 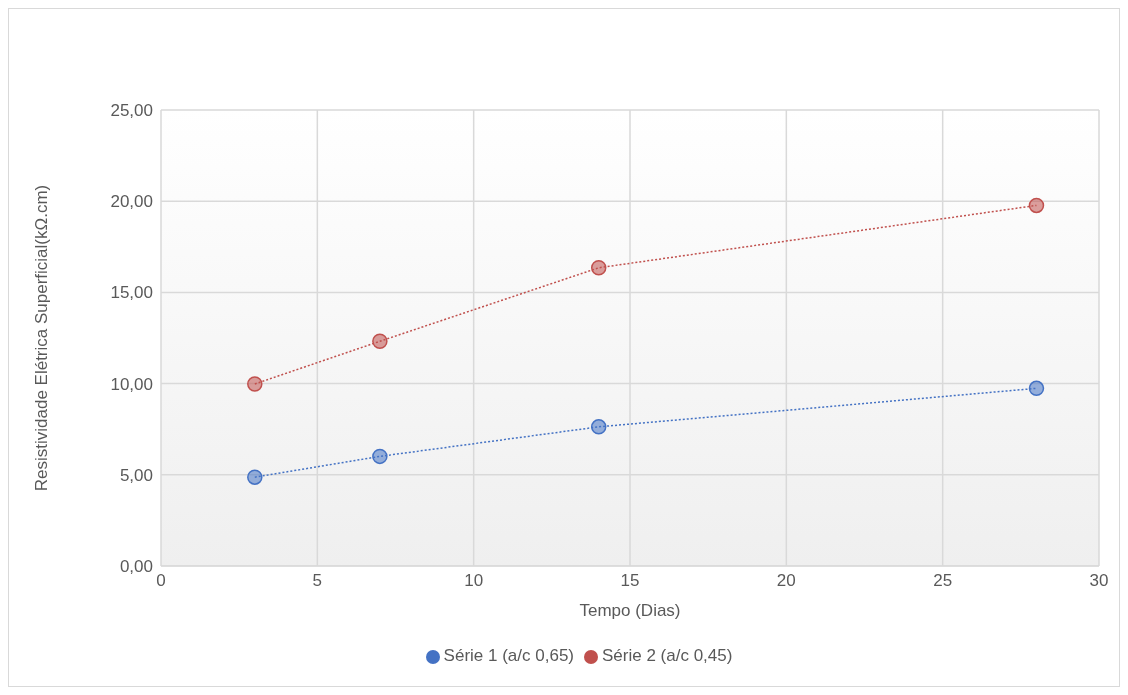 What do you see at coordinates (786, 581) in the screenshot?
I see `x-tick-label: 20` at bounding box center [786, 581].